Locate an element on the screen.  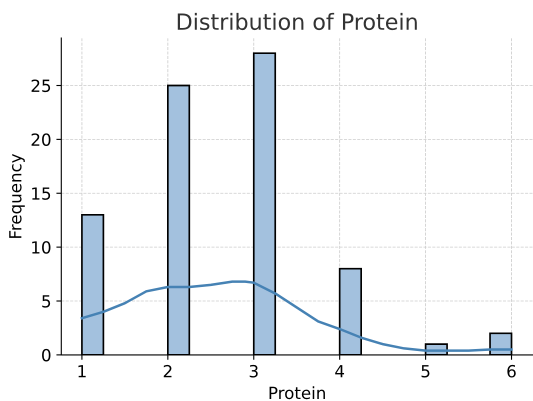
y-tick-label: 0 is located at coordinates (46, 355).